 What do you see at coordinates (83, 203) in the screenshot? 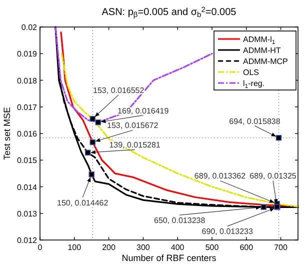
I see `annotation: 150, 0.014462` at bounding box center [83, 203].